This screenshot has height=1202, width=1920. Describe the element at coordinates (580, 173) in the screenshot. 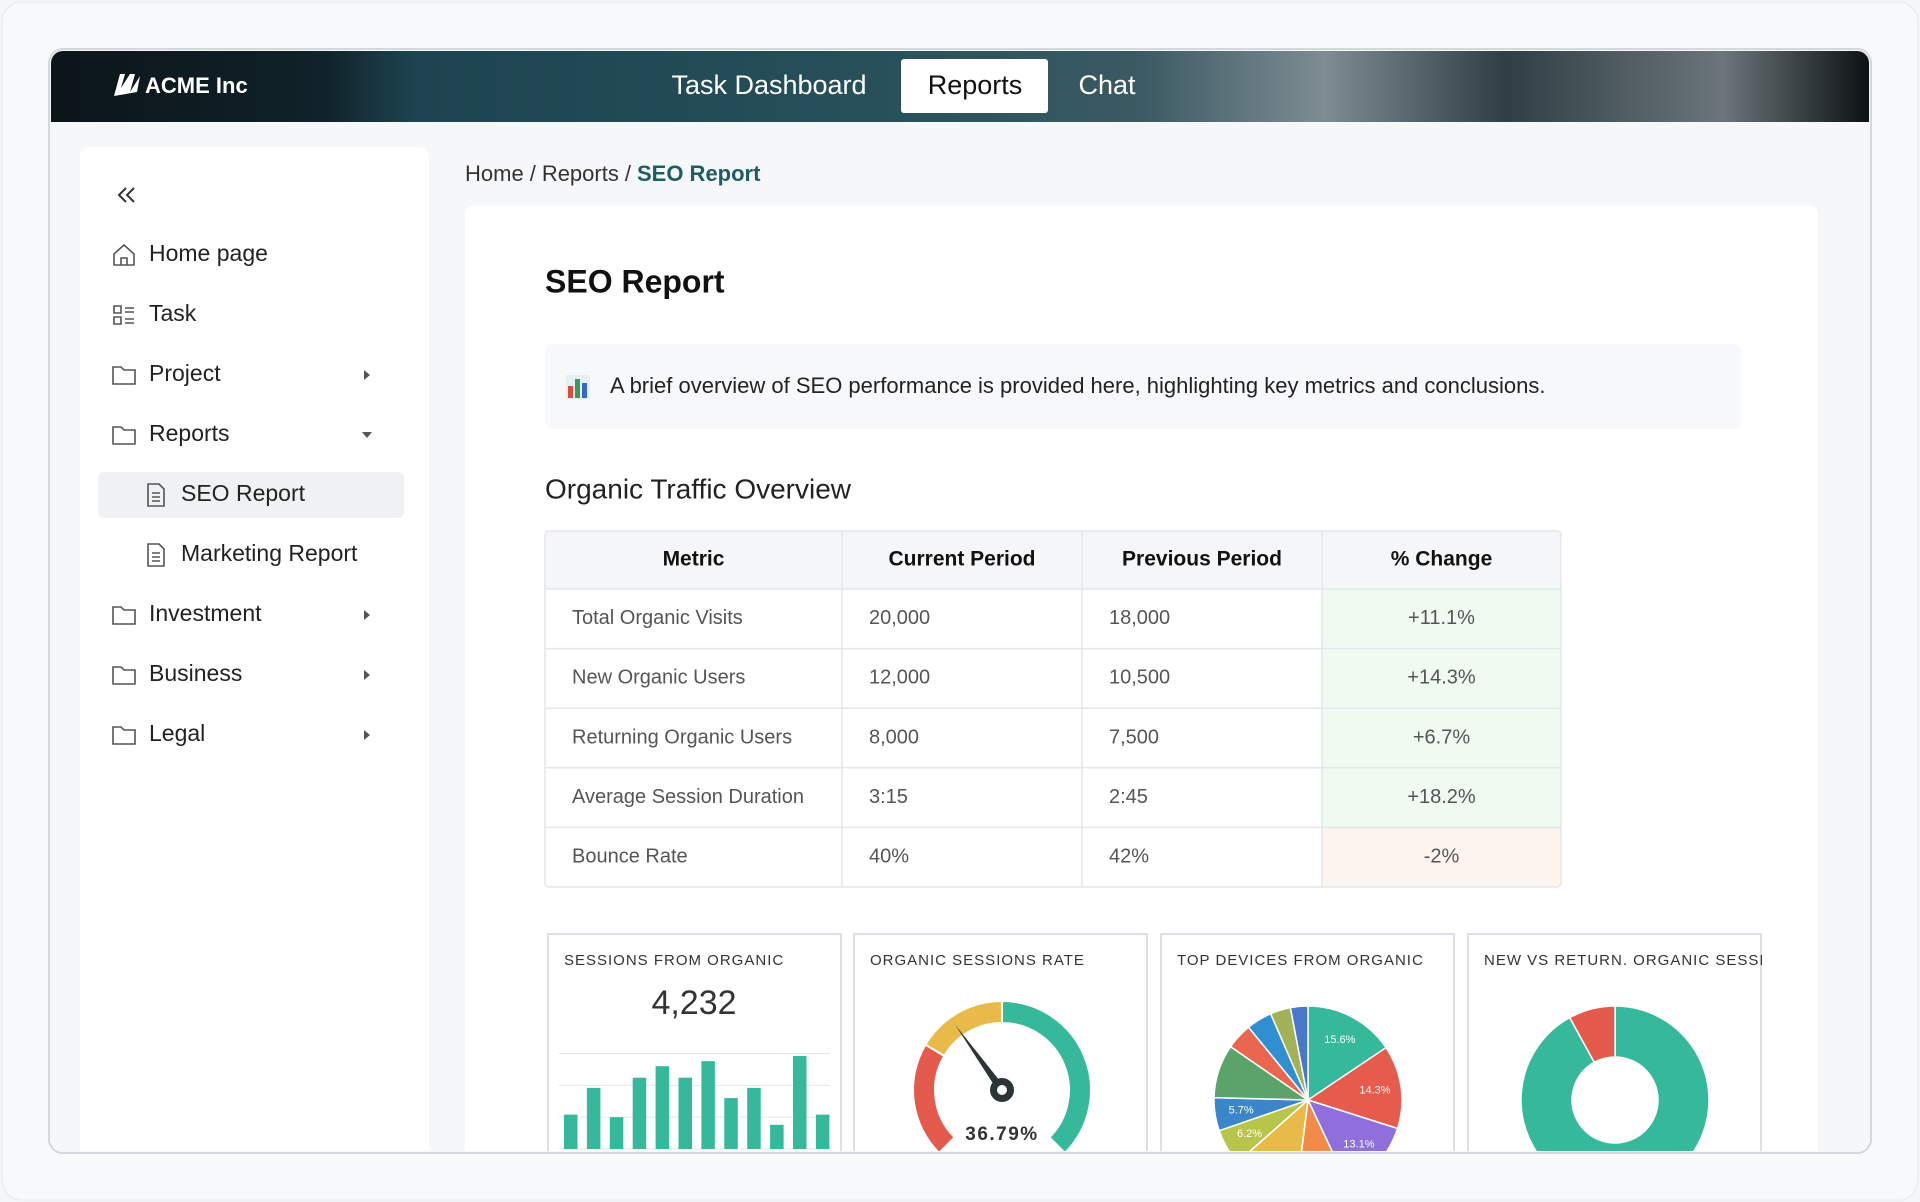

I see `breadcrumb-item: Reports` at that location.